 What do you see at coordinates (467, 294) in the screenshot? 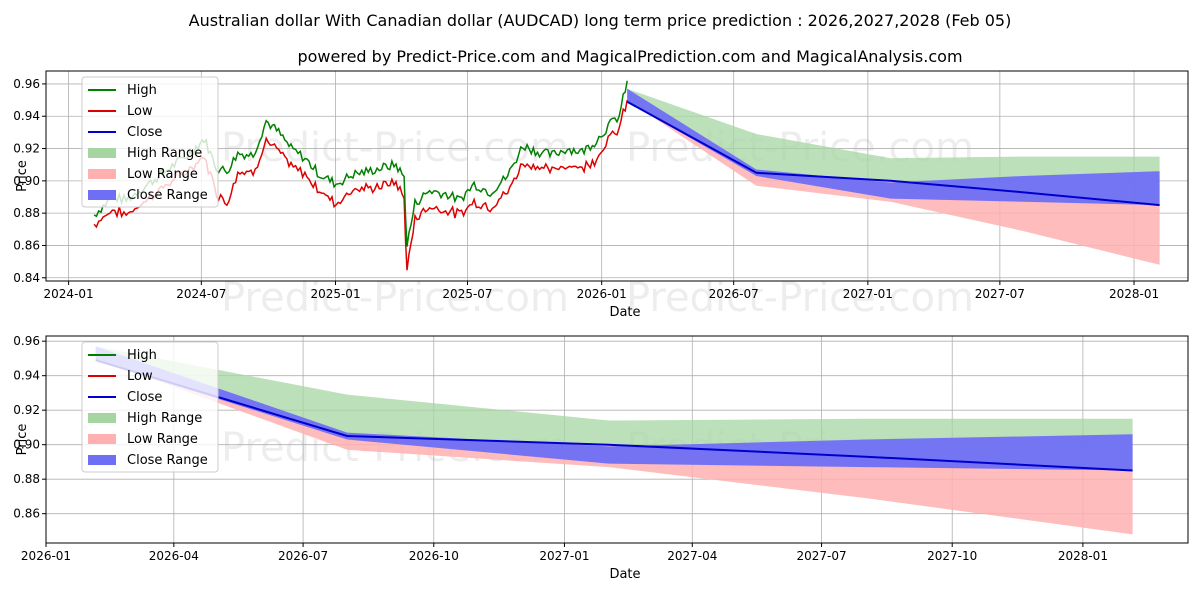
I see `x-tick-label: 2025-07` at bounding box center [467, 294].